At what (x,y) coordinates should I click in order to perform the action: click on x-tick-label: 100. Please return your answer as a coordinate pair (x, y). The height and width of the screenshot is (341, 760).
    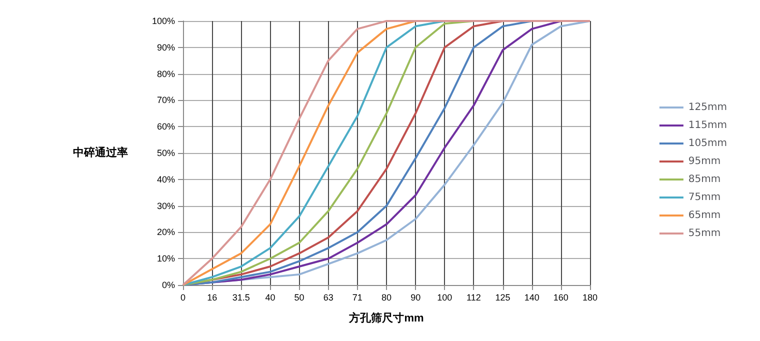
    Looking at the image, I should click on (444, 297).